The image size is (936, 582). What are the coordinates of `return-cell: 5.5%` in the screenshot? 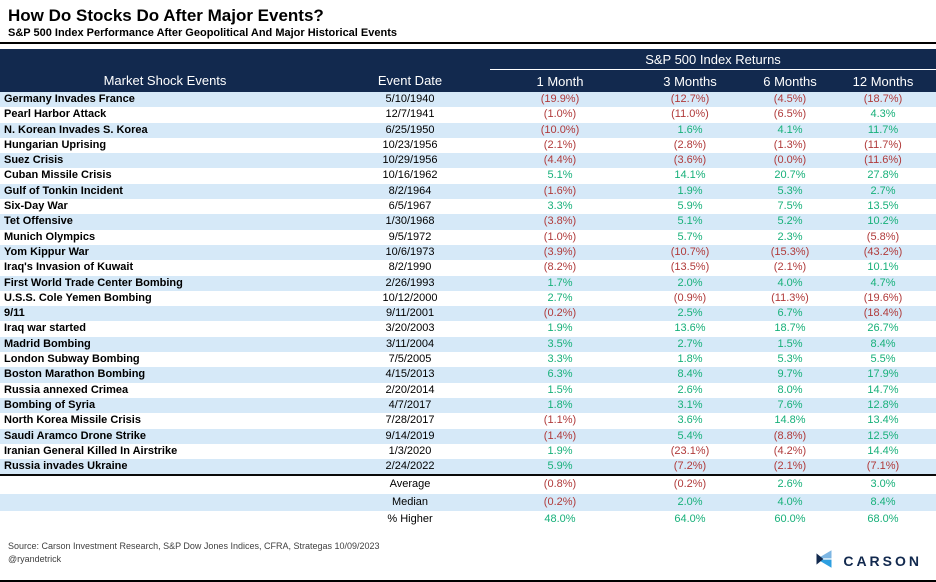 It's located at (883, 359).